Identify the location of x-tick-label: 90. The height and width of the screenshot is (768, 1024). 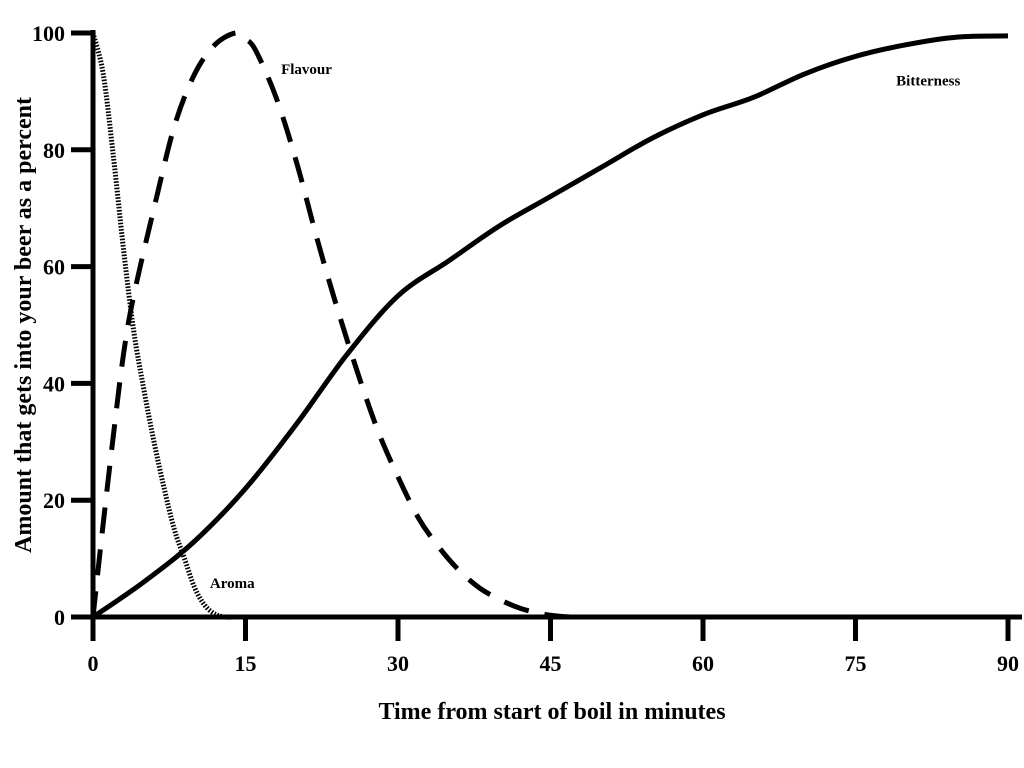
(1008, 663).